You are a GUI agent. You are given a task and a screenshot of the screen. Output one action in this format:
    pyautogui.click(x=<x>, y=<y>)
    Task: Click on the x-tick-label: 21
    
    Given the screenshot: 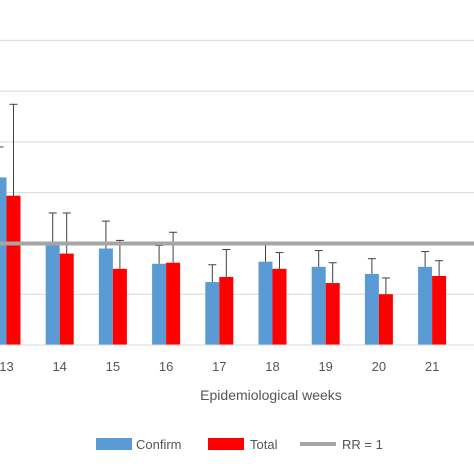 What is the action you would take?
    pyautogui.click(x=432, y=366)
    